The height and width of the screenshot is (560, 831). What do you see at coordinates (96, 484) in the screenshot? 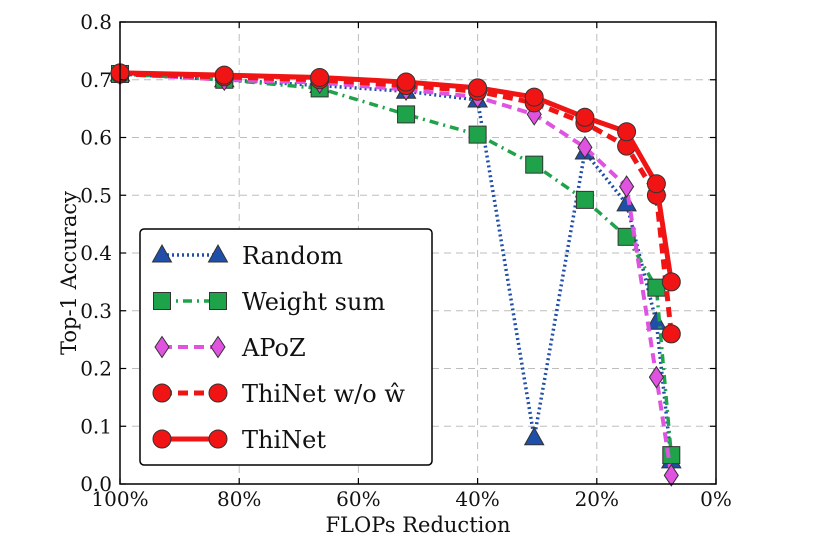
I see `y-tick-label: 0.0` at bounding box center [96, 484].